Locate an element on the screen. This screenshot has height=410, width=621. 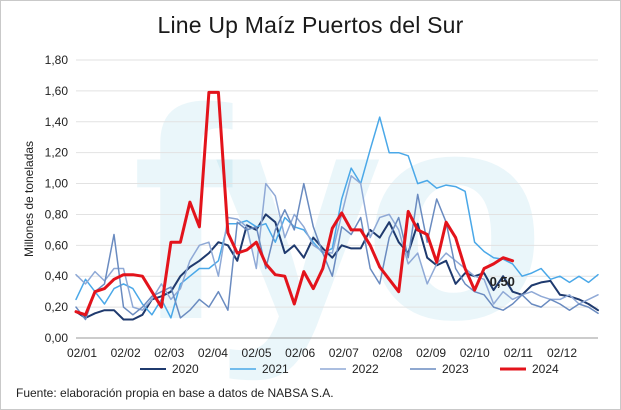
y-tick-label: 0,20 is located at coordinates (57, 307).